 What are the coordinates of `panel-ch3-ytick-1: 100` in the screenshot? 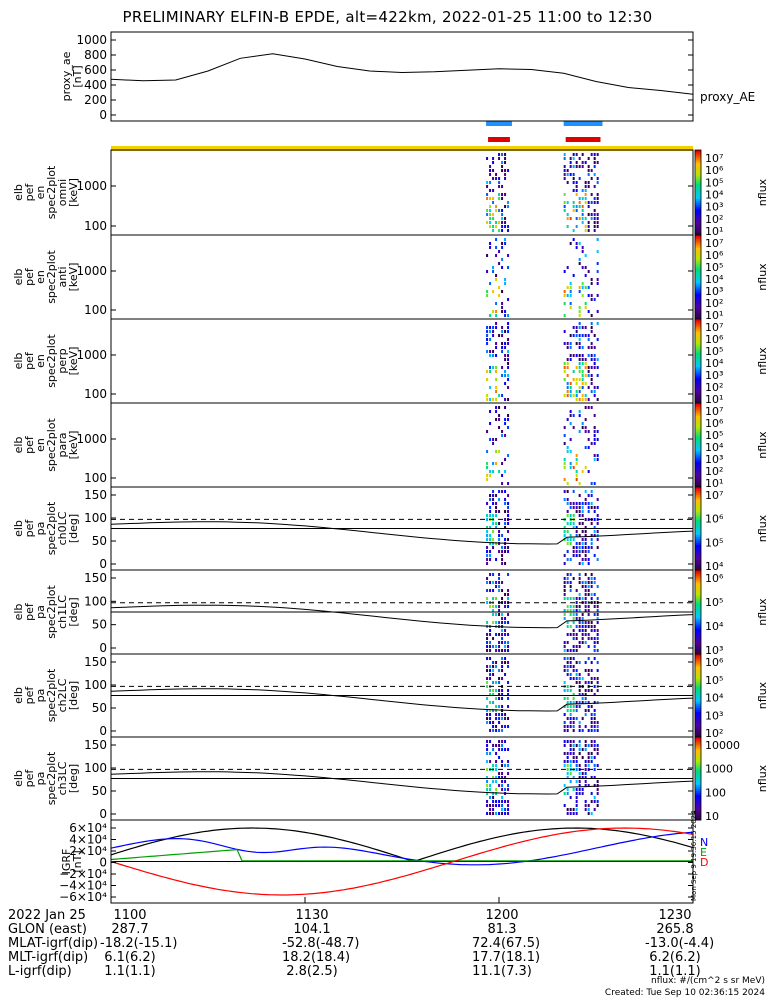 It's located at (95, 768).